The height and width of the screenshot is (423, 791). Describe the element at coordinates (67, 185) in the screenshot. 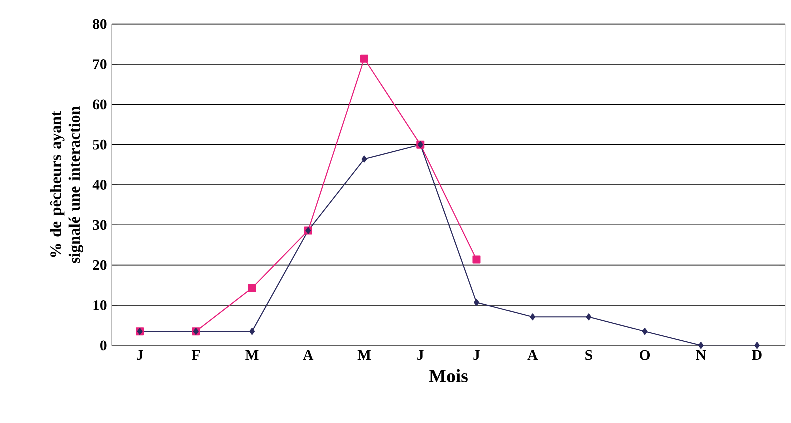

I see `y-axis-title: % de pêcheurs ayant signalé une interaction` at that location.